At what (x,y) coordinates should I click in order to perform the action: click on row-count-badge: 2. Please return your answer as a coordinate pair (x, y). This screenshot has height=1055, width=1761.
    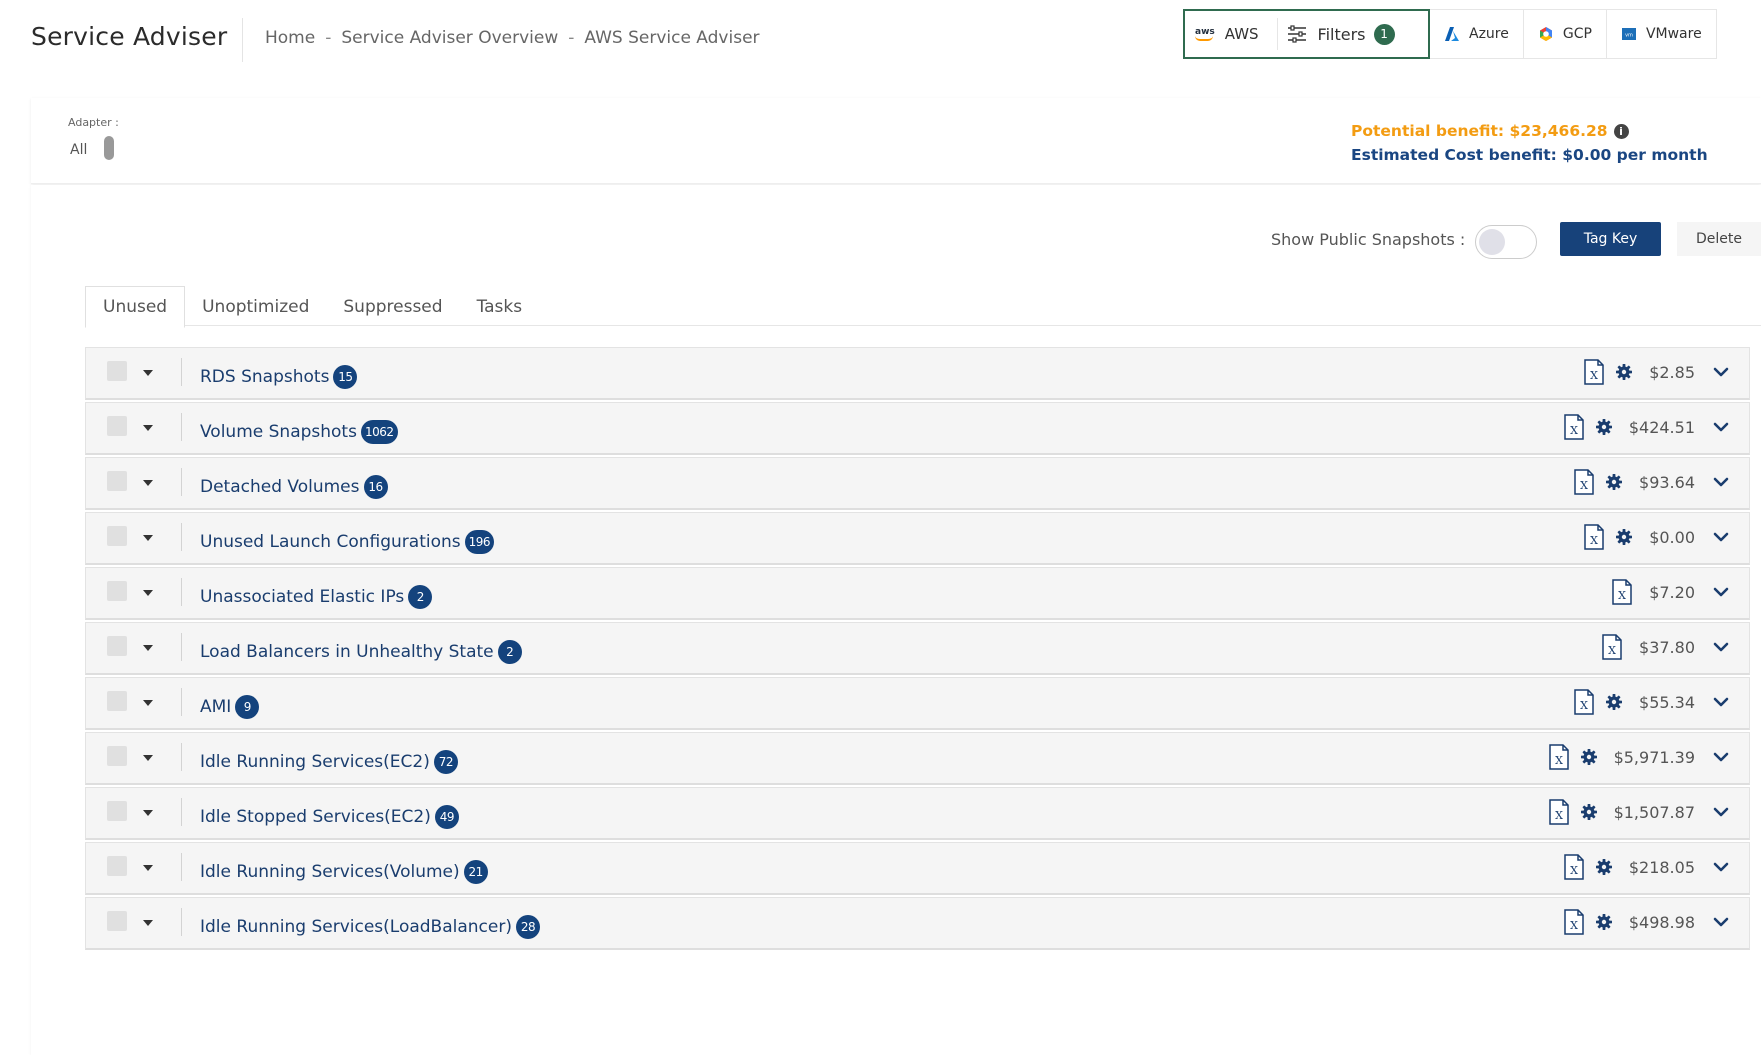
    Looking at the image, I should click on (420, 597).